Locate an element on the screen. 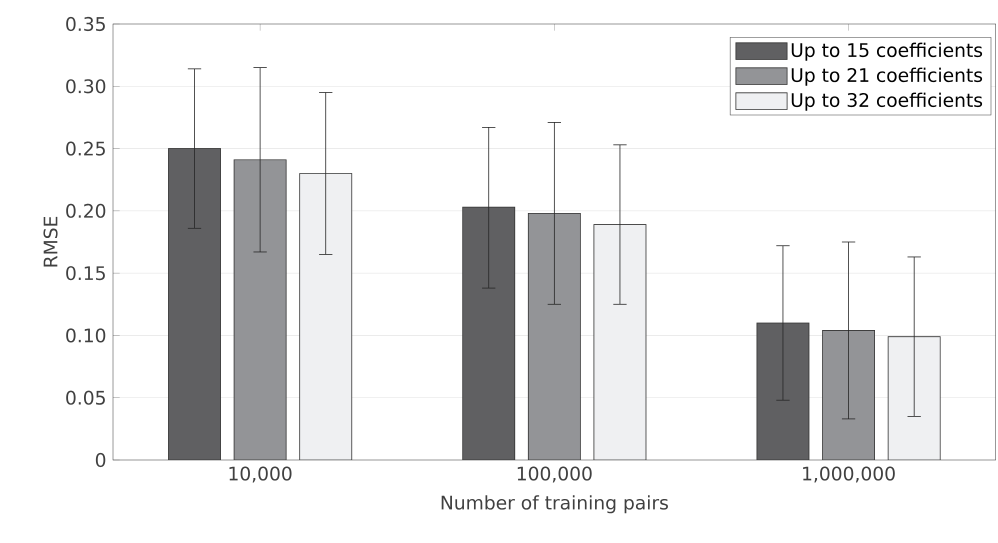 This screenshot has height=543, width=998. x-tick-label: 100,000 is located at coordinates (555, 474).